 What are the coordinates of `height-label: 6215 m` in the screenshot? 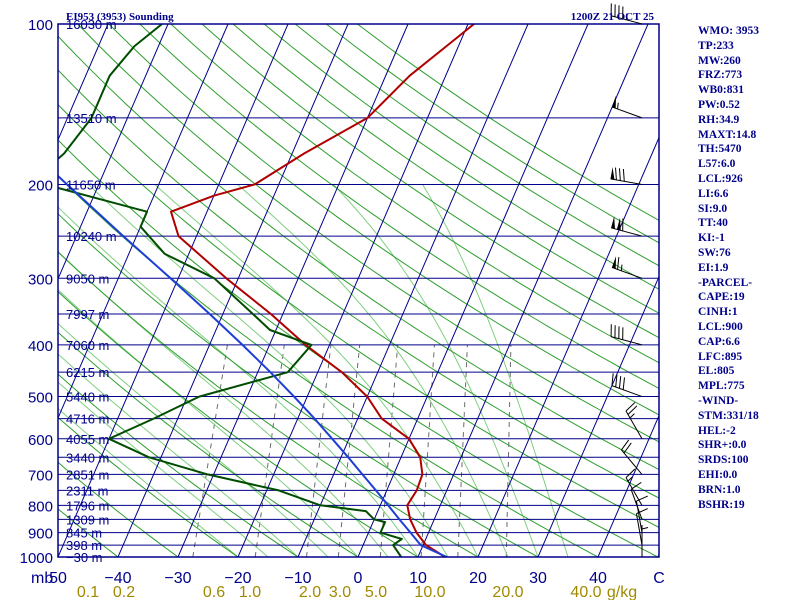 It's located at (87, 372).